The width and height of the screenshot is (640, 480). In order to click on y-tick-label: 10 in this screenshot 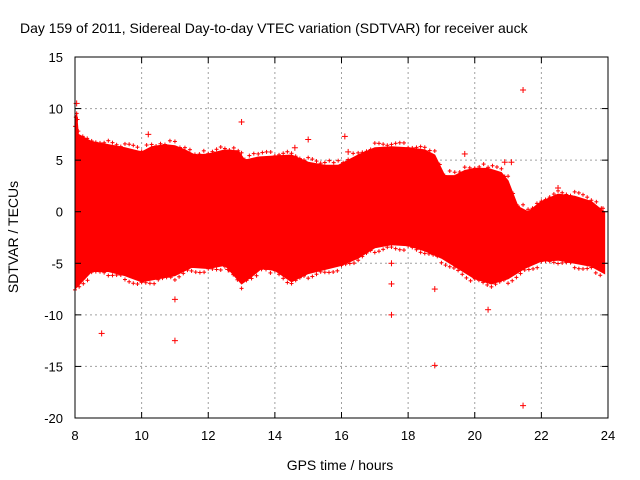, I will do `click(56, 109)`.